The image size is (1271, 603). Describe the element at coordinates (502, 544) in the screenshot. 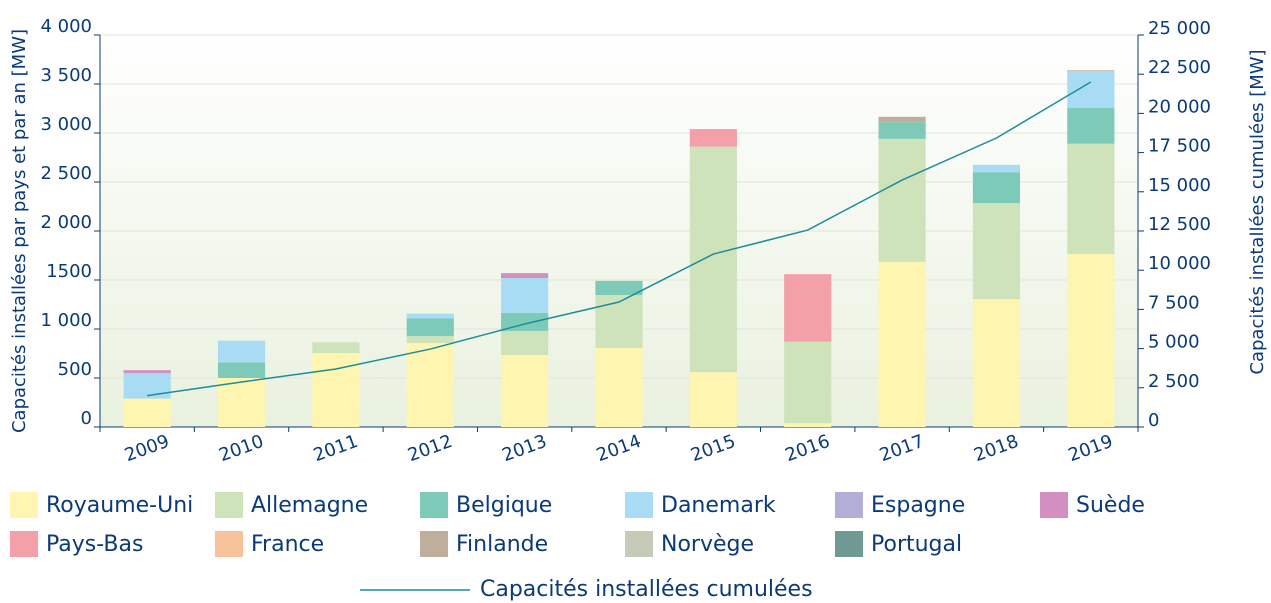

I see `legend-label: Finlande` at that location.